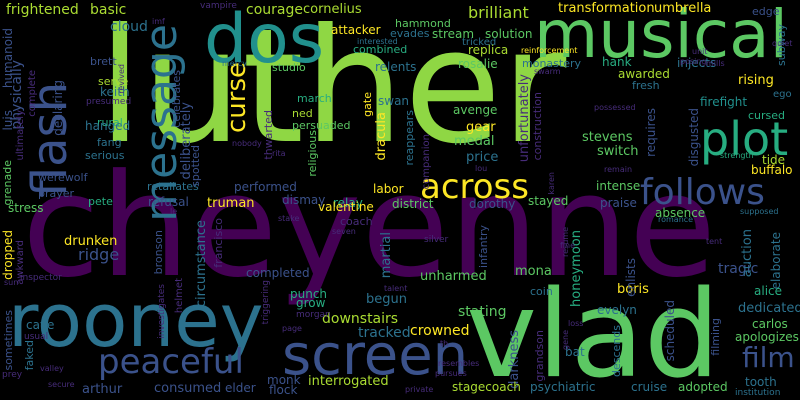 This screenshot has width=800, height=400. Describe the element at coordinates (388, 189) in the screenshot. I see `word-labor: labor` at that location.